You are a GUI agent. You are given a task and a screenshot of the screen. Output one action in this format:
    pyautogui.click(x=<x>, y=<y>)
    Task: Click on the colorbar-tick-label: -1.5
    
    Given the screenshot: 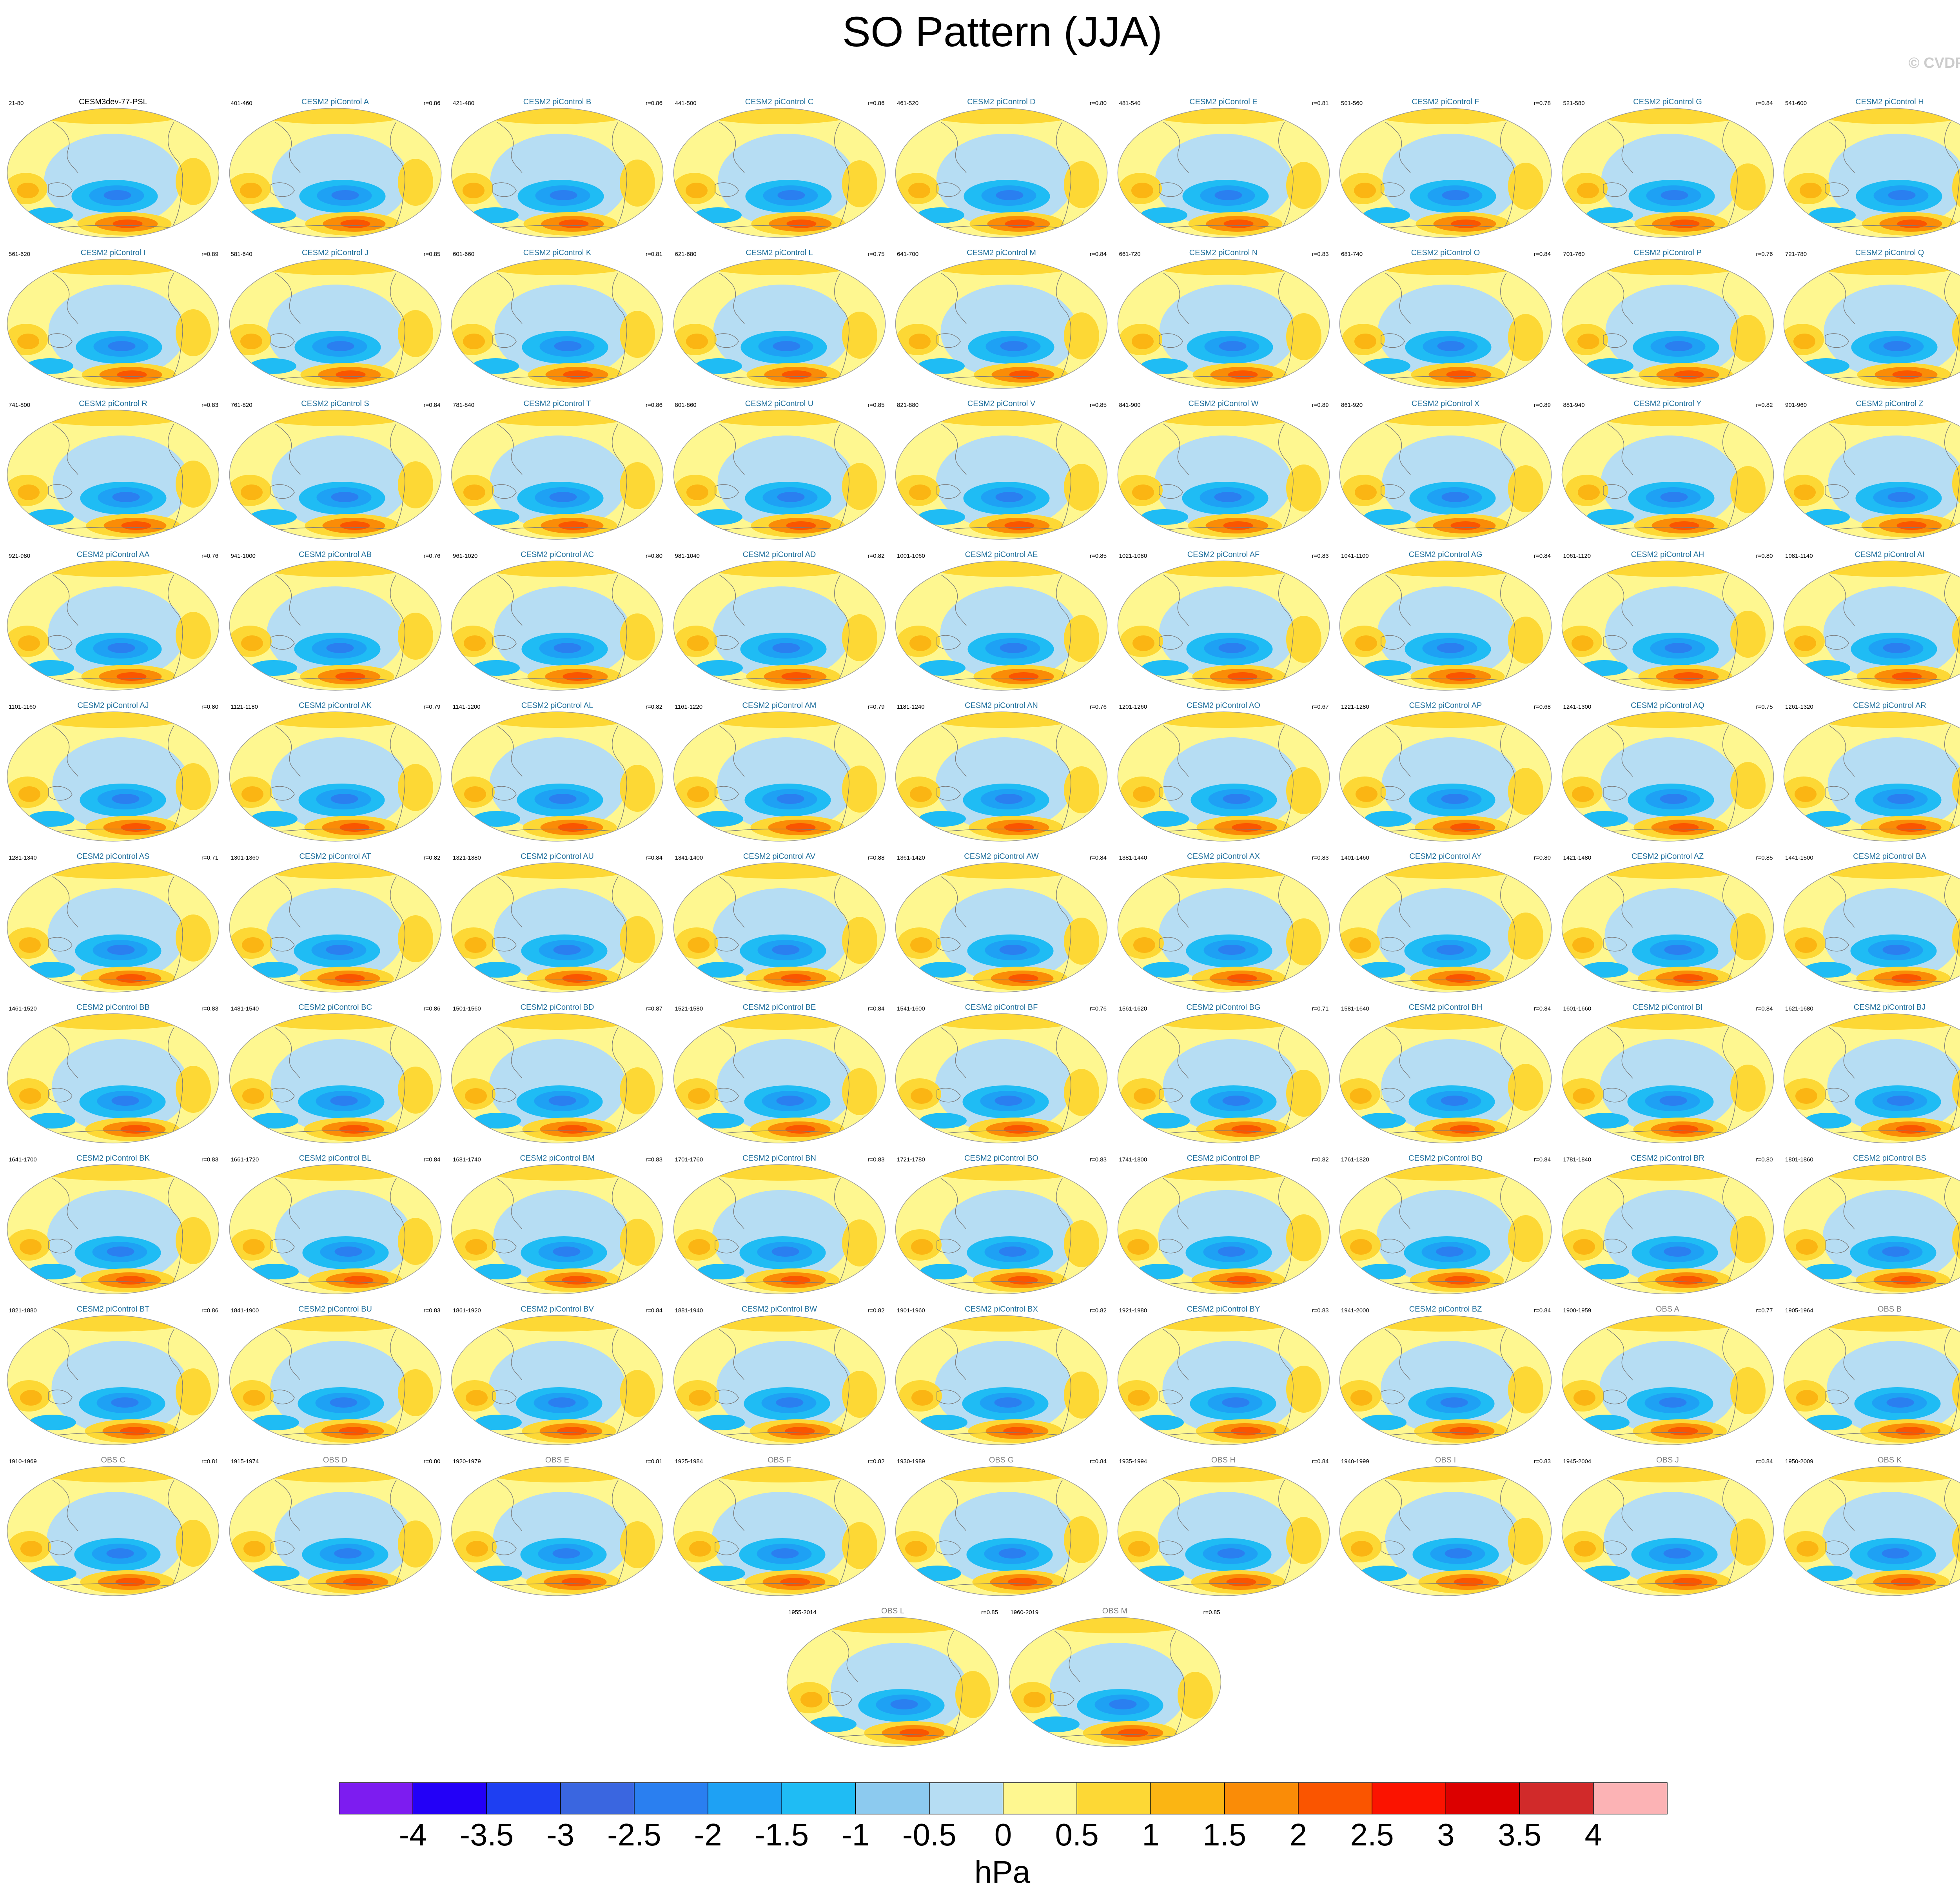 What is the action you would take?
    pyautogui.click(x=782, y=1834)
    